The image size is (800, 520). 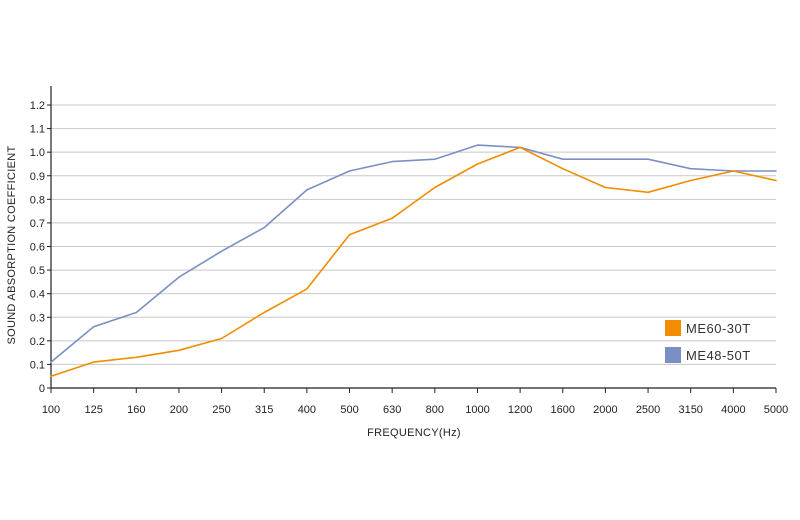 I want to click on legend-label-me60-30t: ME60-30T, so click(x=718, y=328).